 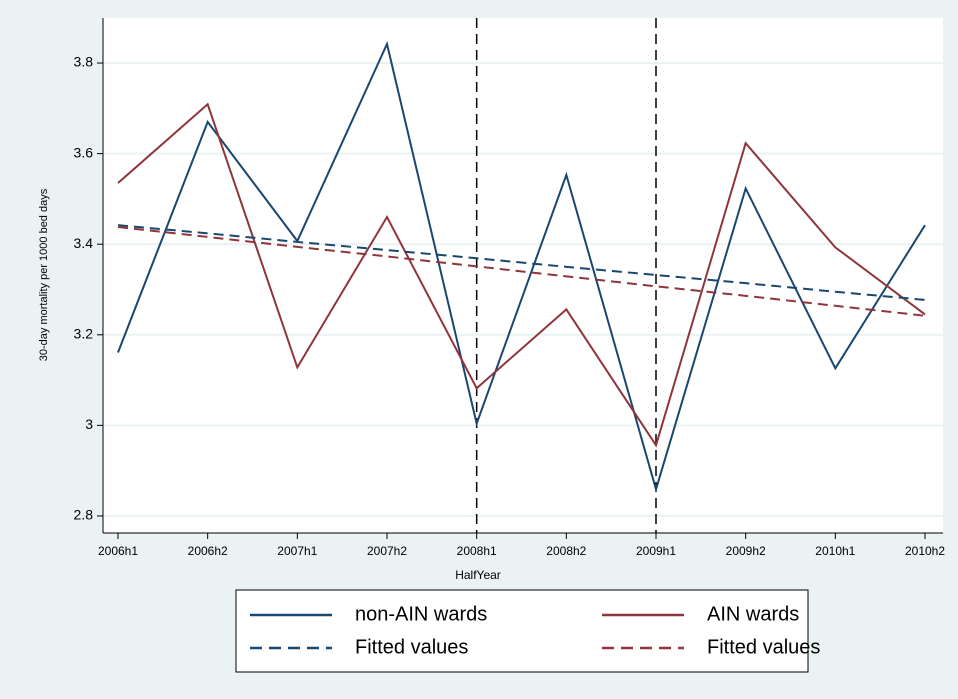 I want to click on y-axis-title: 30-day mortality per 1000 bed days, so click(x=44, y=274).